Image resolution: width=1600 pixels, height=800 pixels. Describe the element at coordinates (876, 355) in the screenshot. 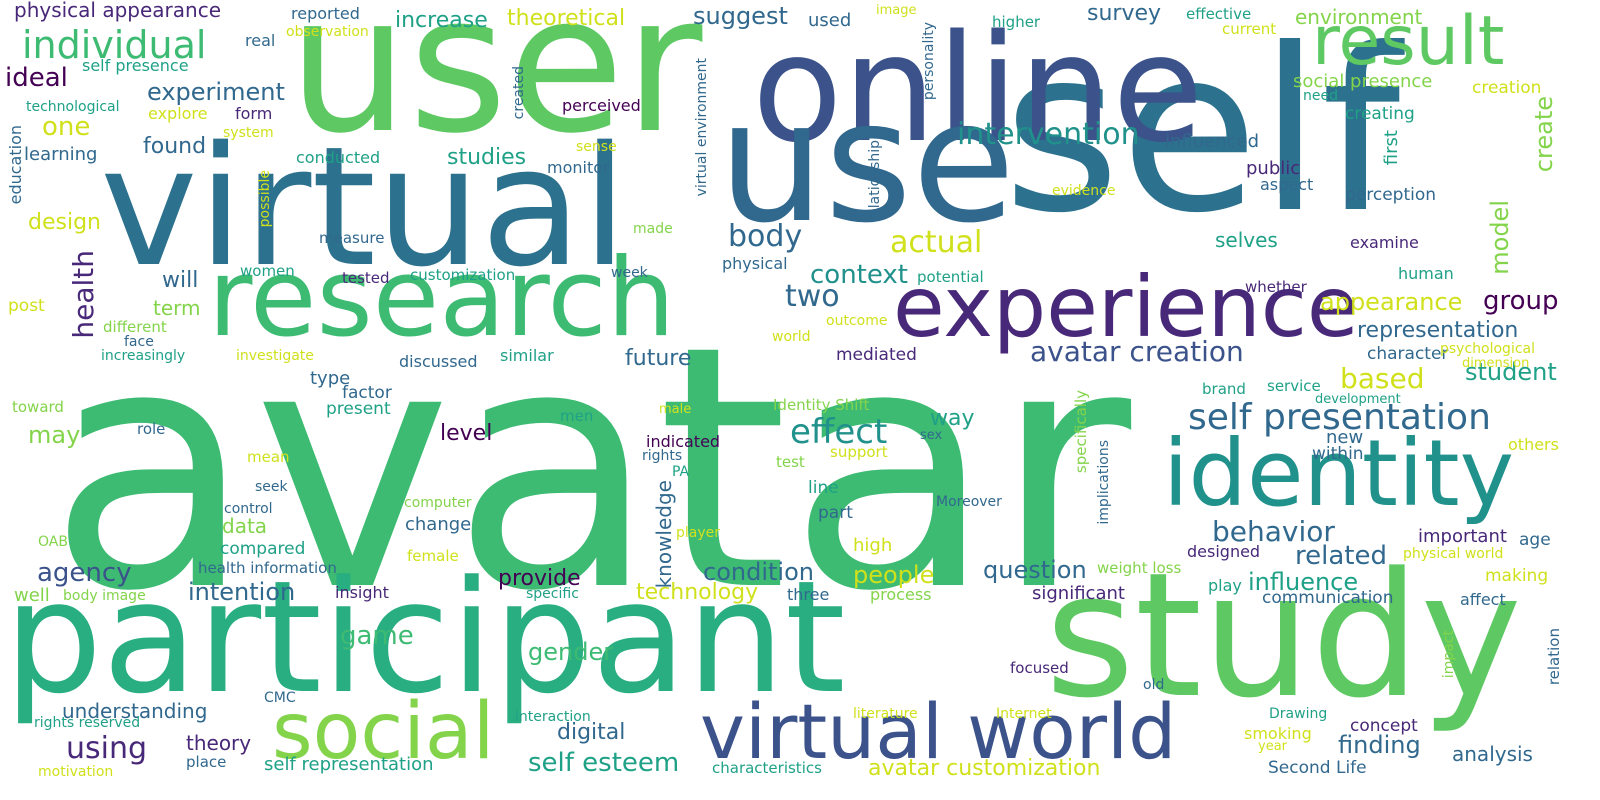

I see `word: mediated` at that location.